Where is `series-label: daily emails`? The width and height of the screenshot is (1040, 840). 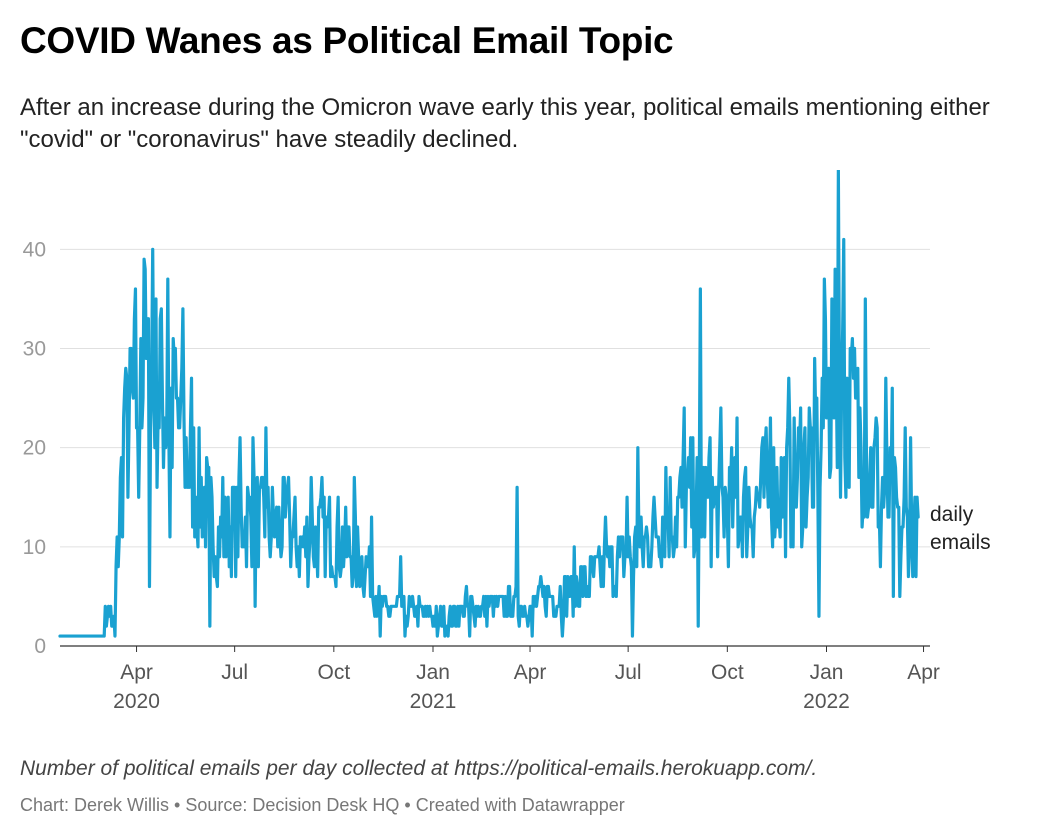
series-label: daily emails is located at coordinates (960, 528).